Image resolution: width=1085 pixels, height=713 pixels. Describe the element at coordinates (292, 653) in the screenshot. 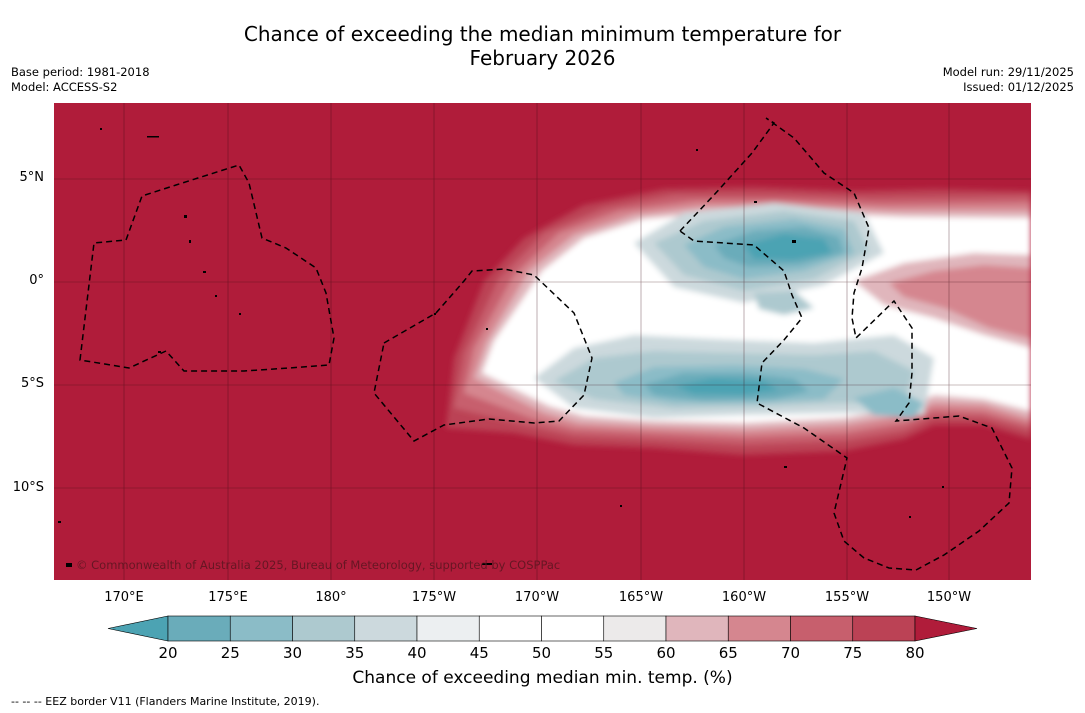

I see `colorbar-tick-label: 30` at that location.